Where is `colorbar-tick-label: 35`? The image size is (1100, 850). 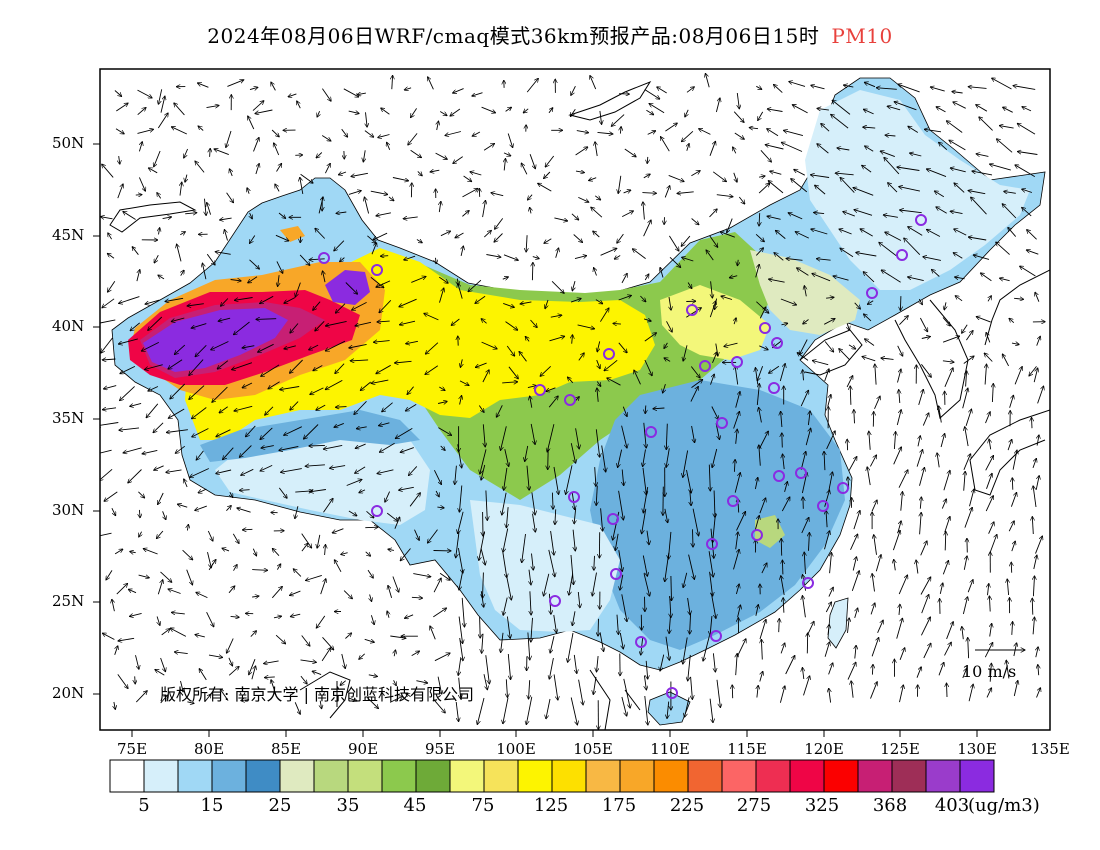 colorbar-tick-label: 35 is located at coordinates (348, 805).